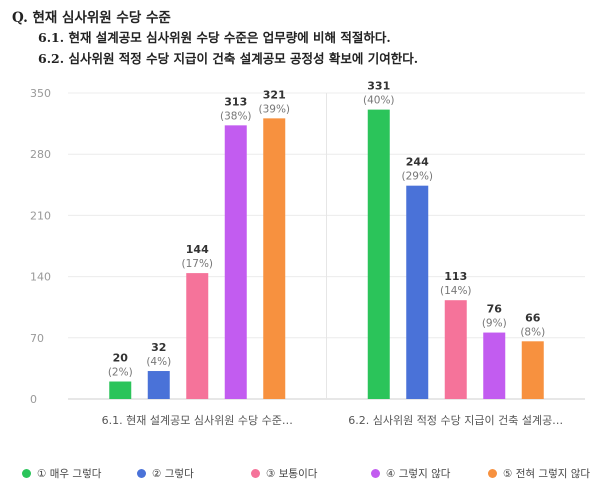 This screenshot has height=493, width=600. I want to click on legend-item: ④ 그렇지 않다, so click(410, 473).